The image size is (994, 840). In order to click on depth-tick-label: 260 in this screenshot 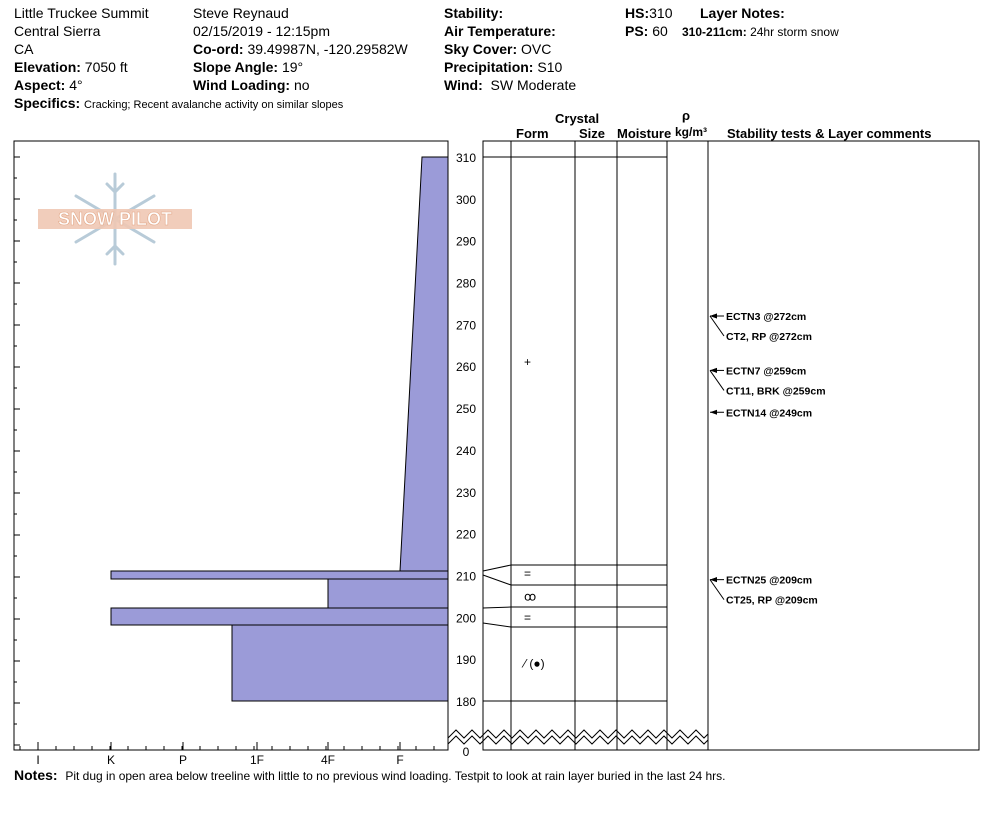, I will do `click(466, 367)`.